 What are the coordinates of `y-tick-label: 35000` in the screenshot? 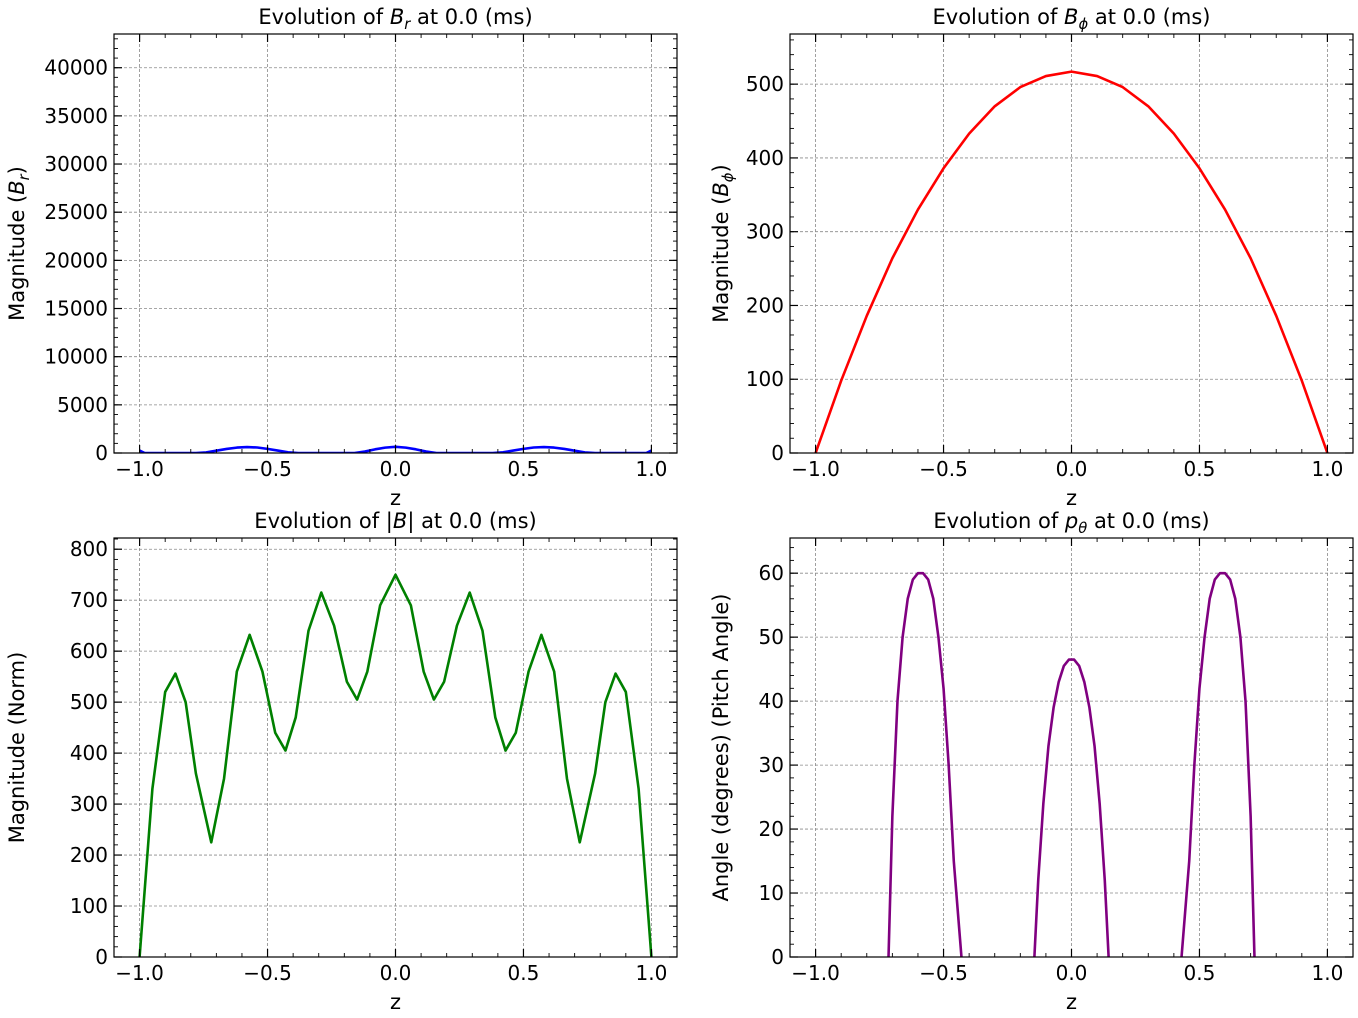 It's located at (76, 116).